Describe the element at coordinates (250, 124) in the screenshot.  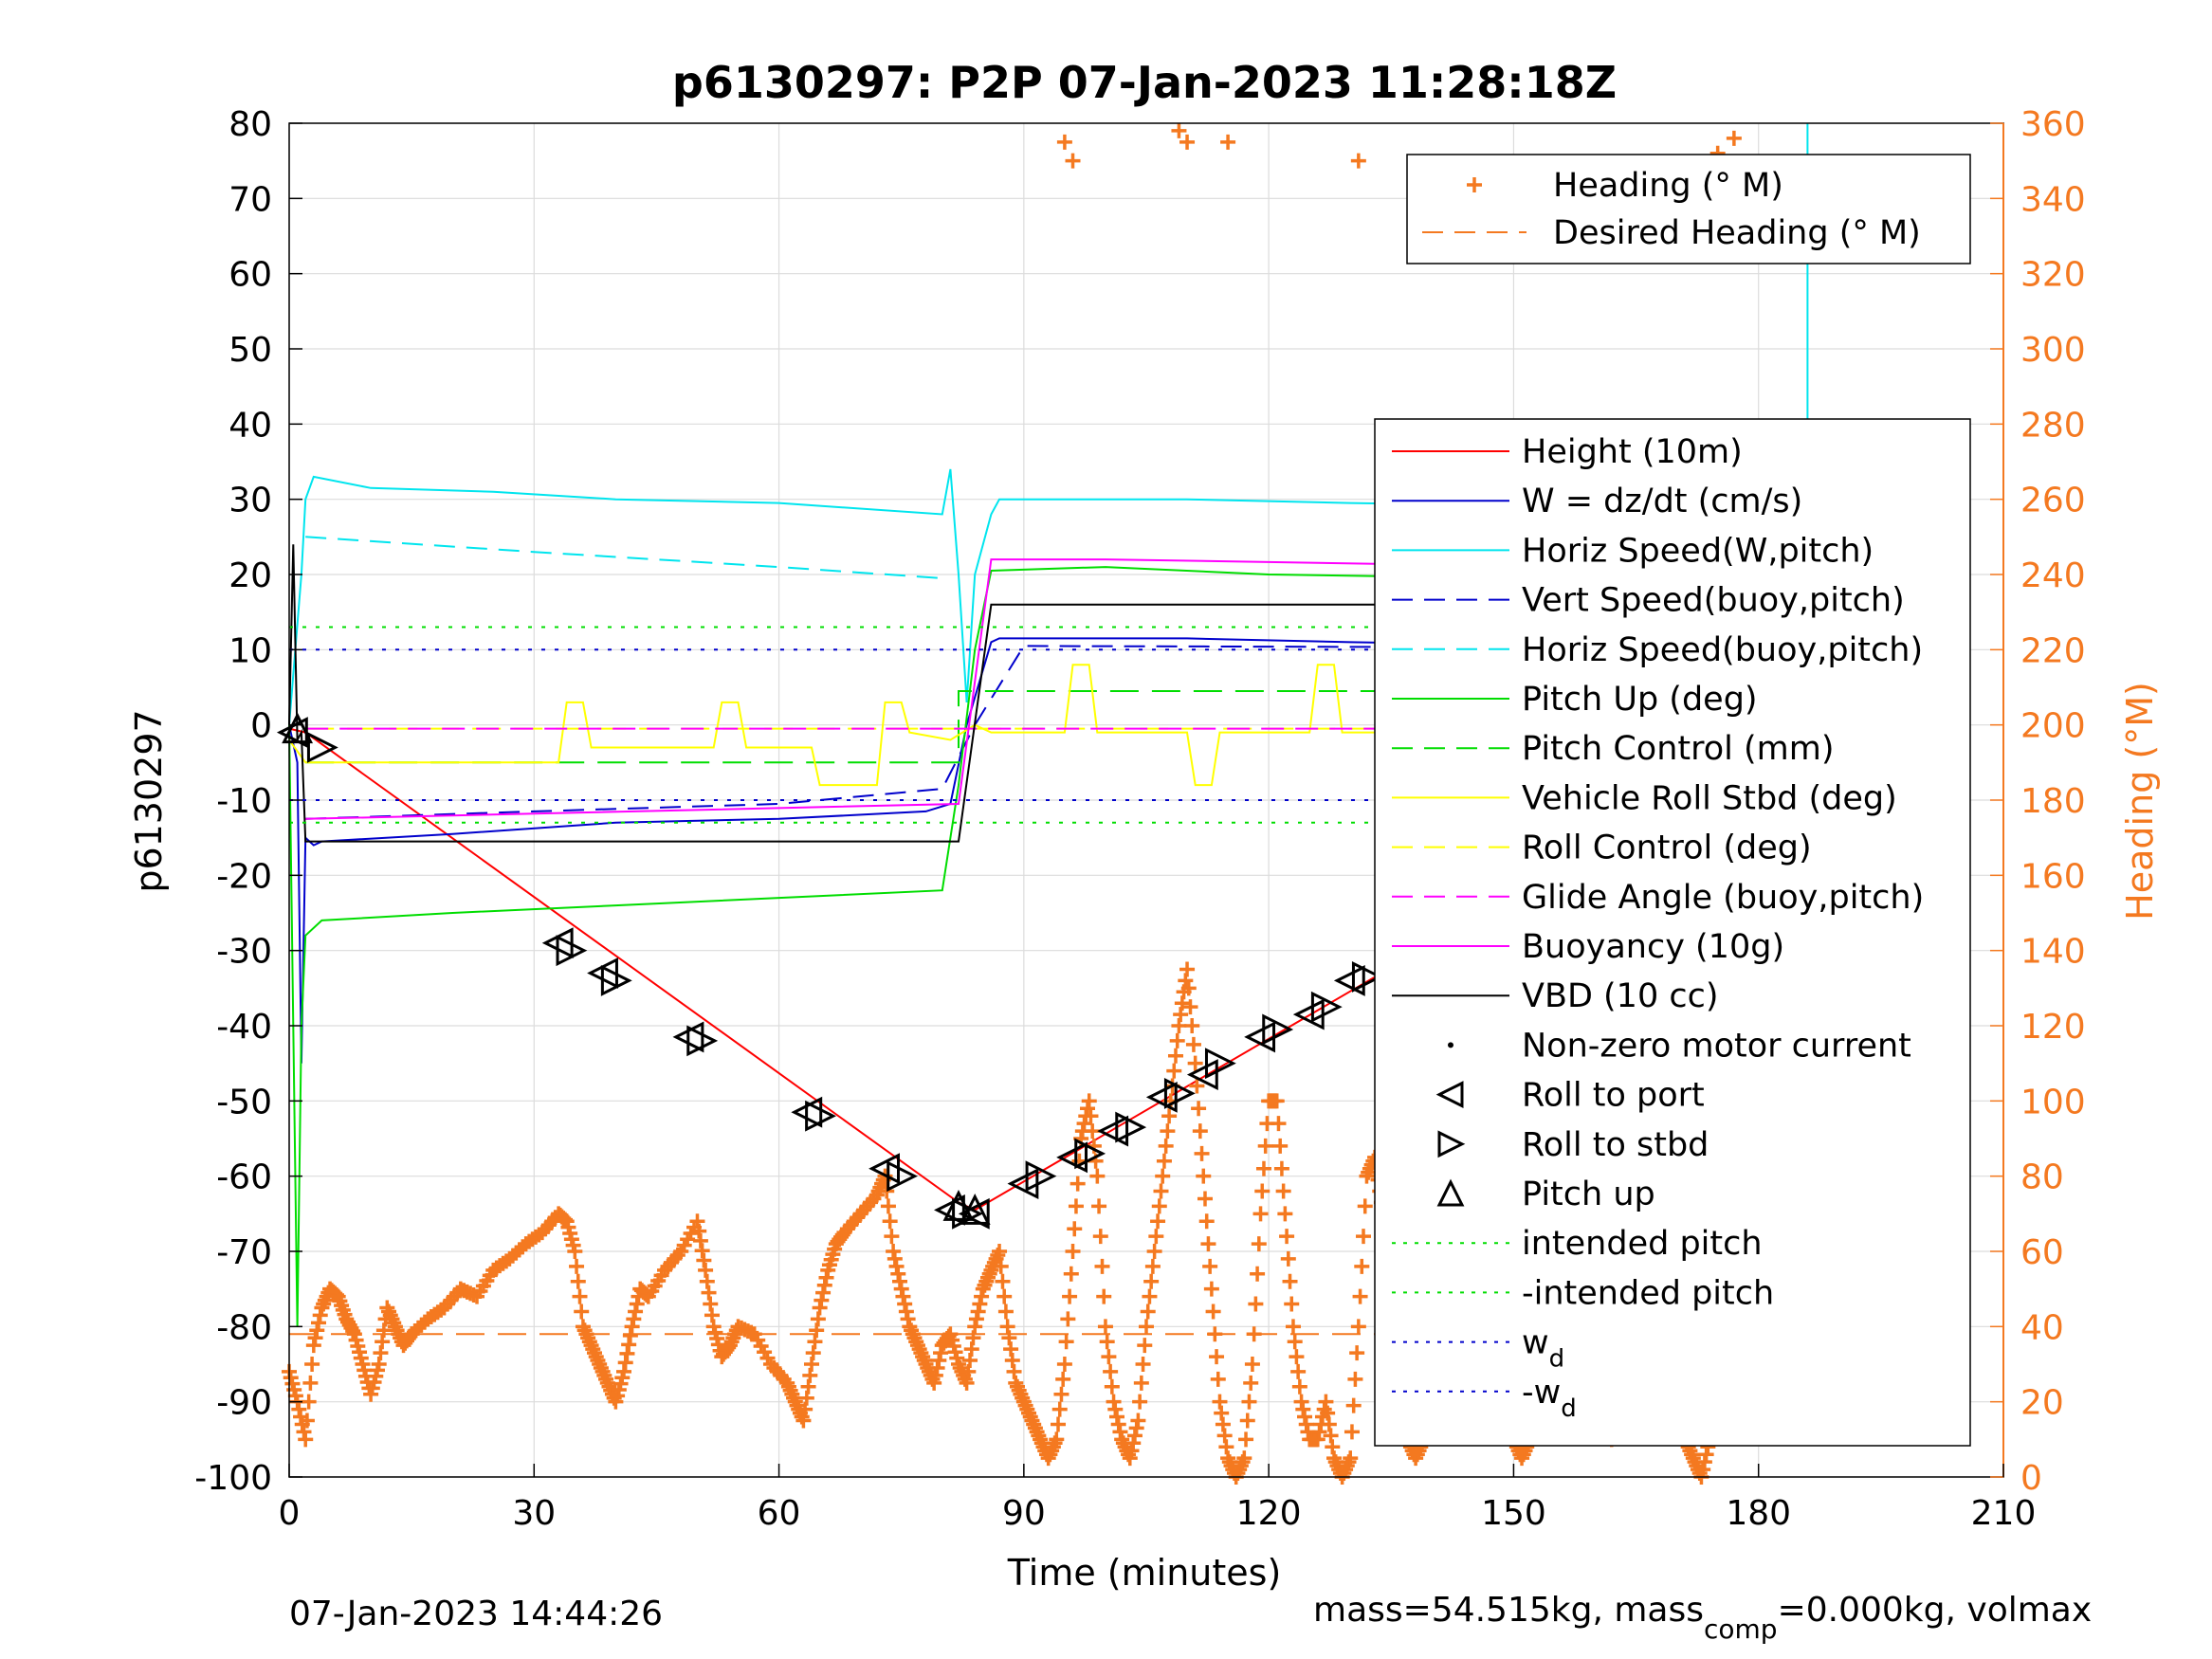
I see `tick-label-left: 80` at that location.